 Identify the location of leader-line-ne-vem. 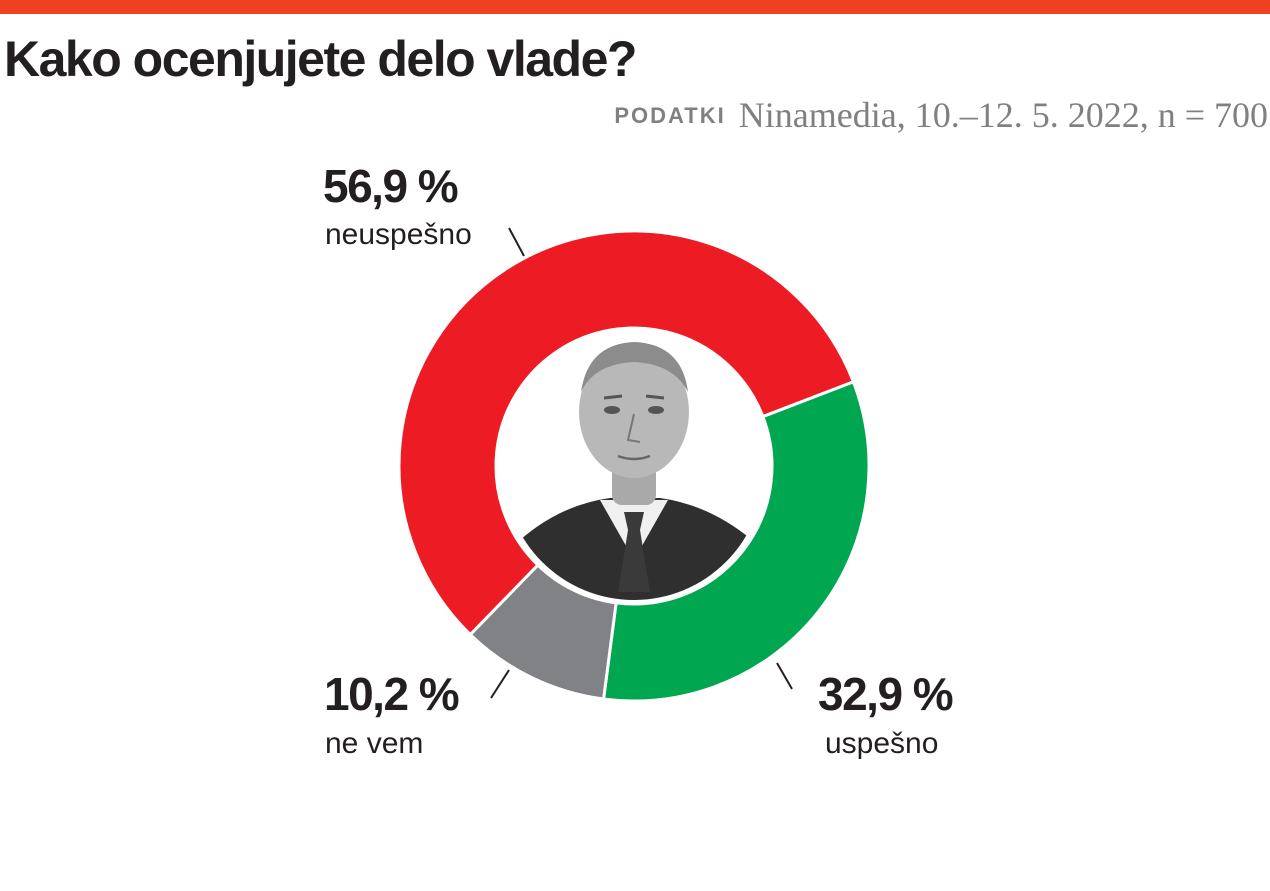
(500, 684).